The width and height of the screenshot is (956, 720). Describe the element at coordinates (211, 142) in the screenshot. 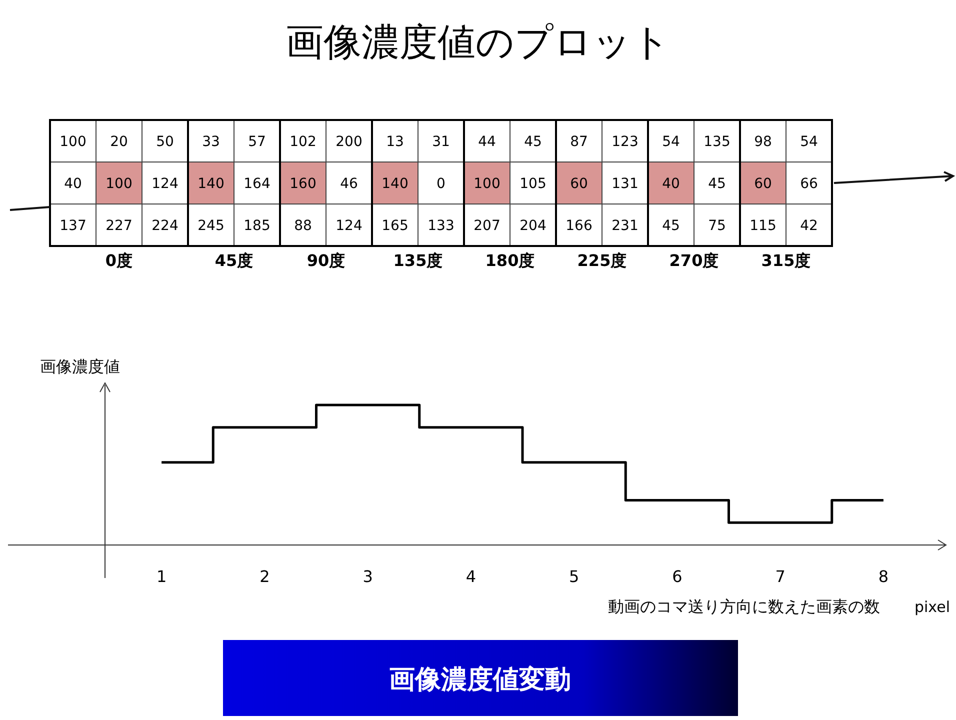

I see `data-label: 33` at that location.